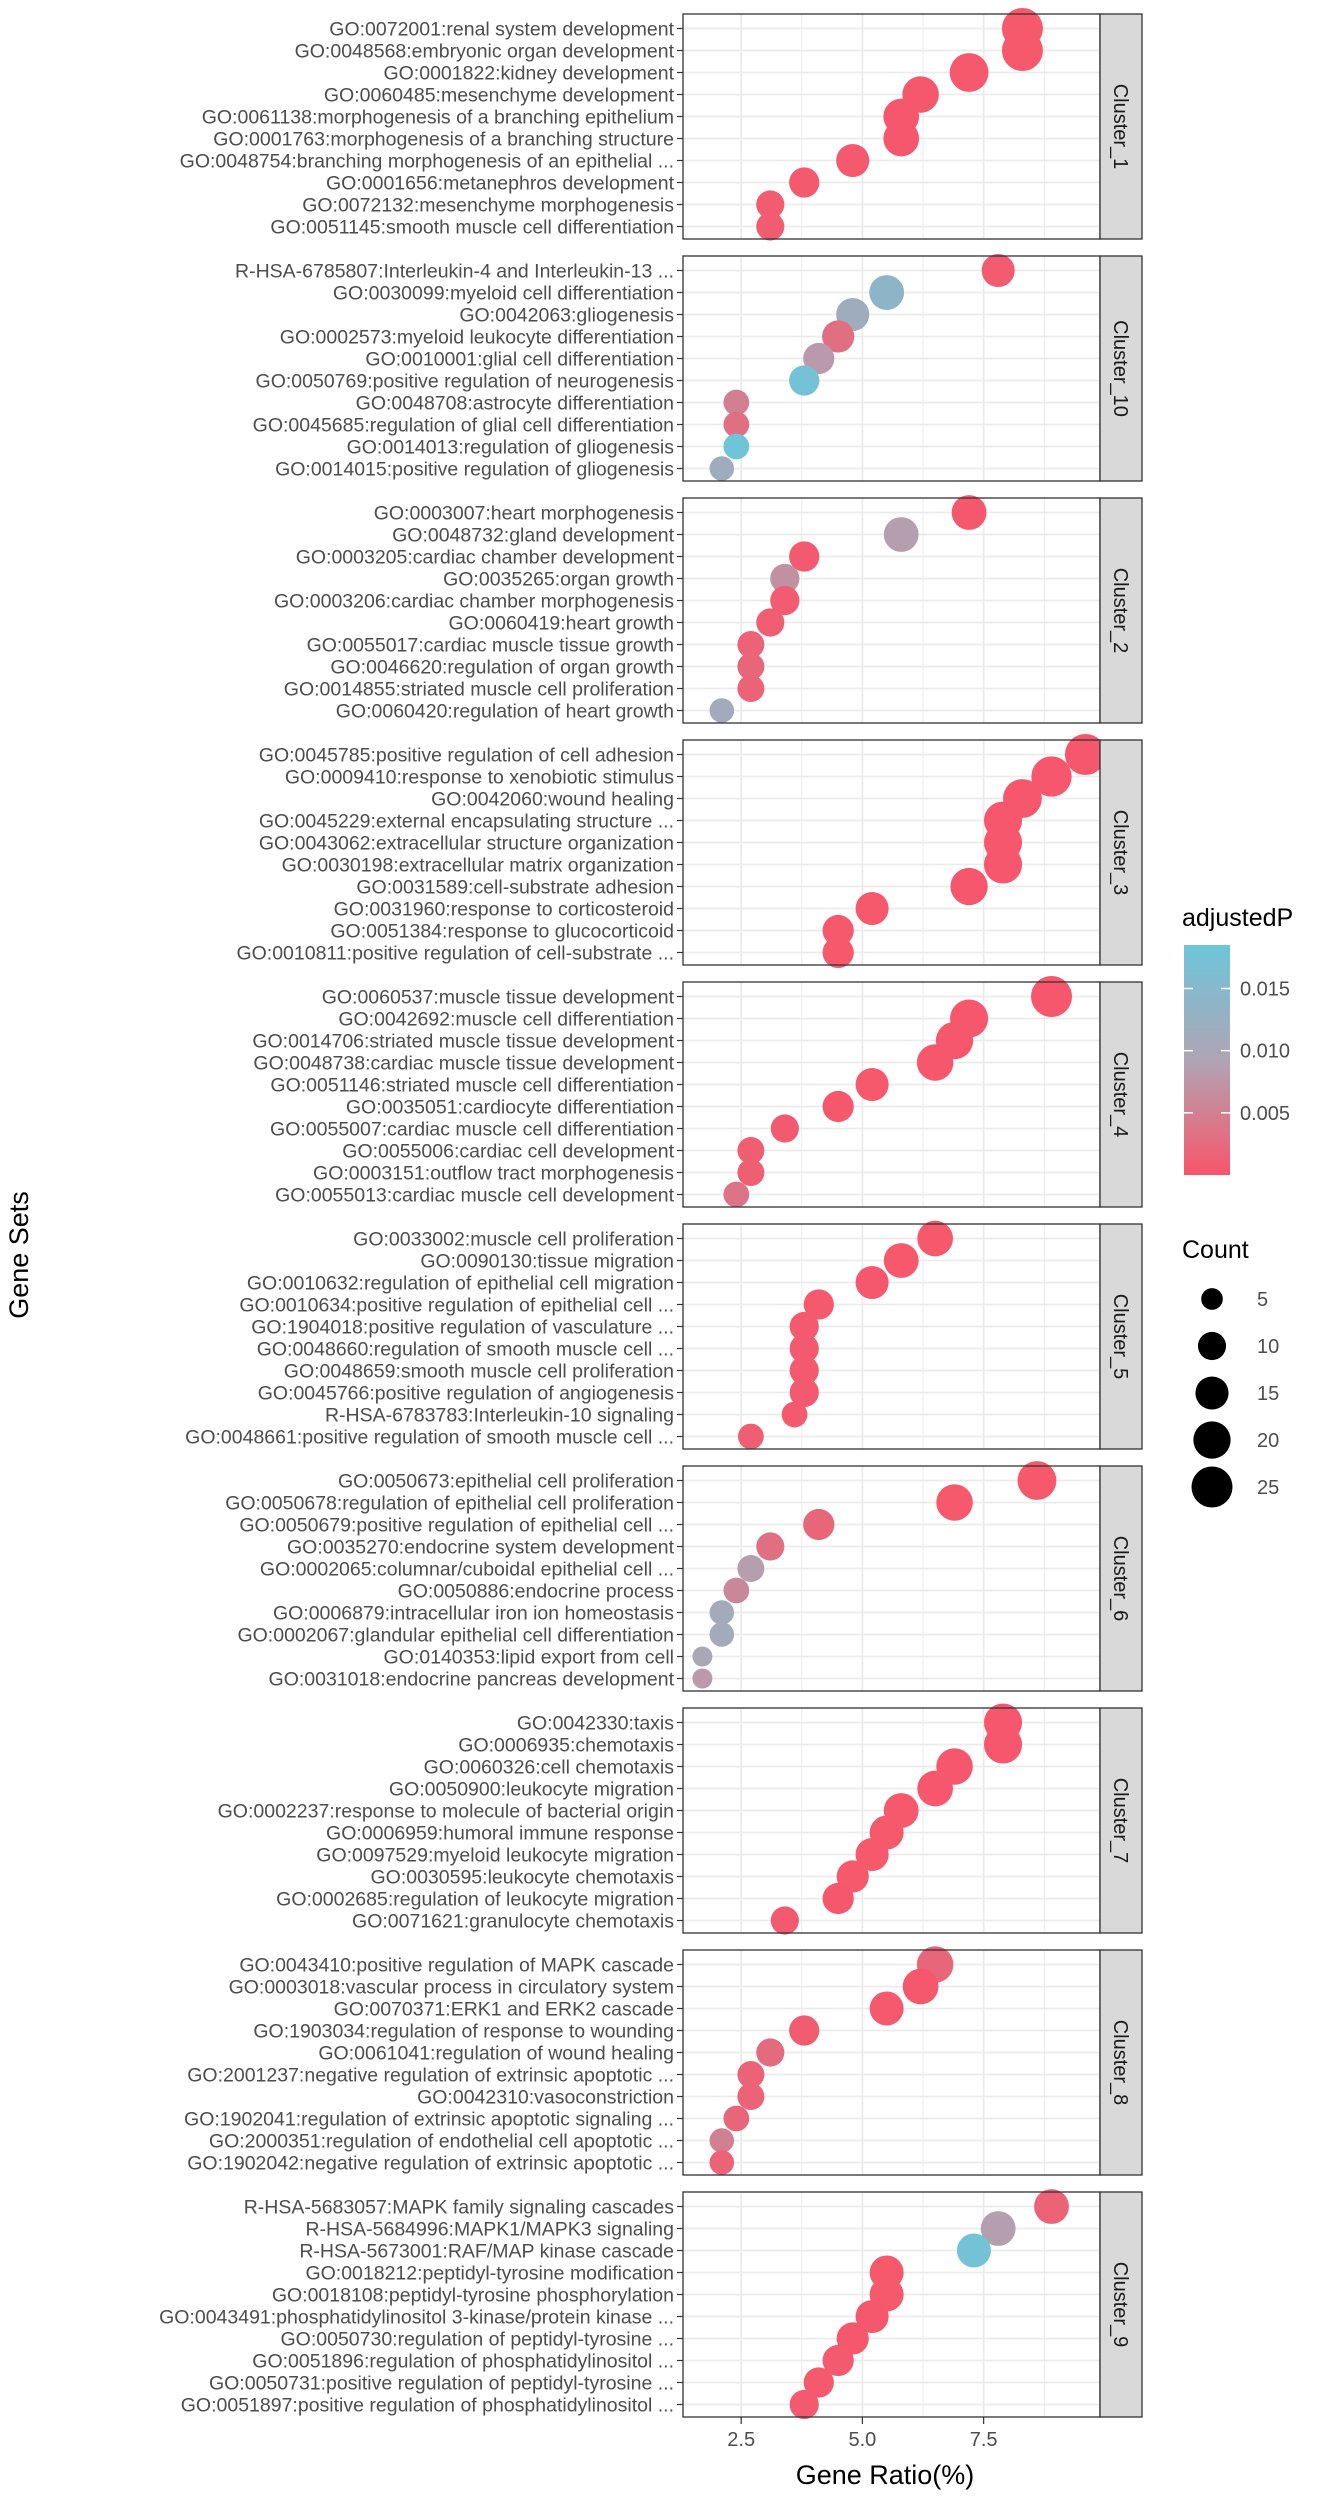 This screenshot has width=1344, height=2496. Describe the element at coordinates (502, 668) in the screenshot. I see `y-tick-label: GO:0046620:regulation of organ growth` at that location.